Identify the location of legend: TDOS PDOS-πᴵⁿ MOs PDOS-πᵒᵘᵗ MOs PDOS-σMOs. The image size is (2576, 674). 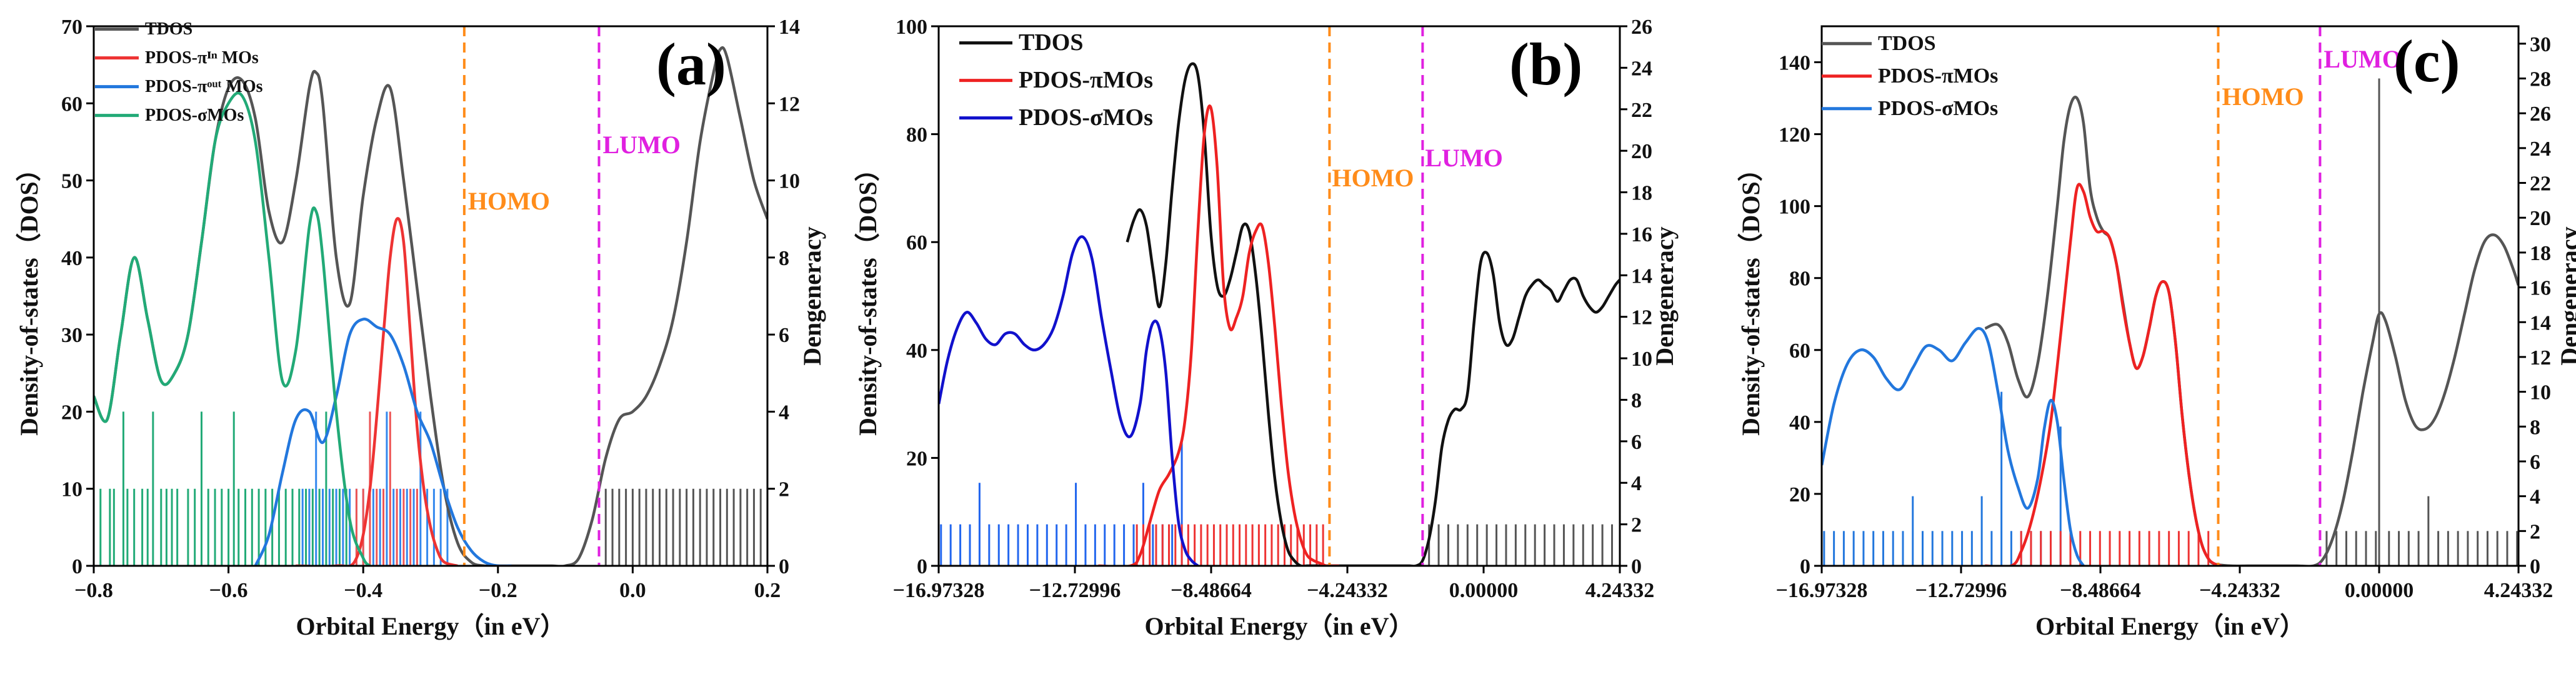
(179, 72).